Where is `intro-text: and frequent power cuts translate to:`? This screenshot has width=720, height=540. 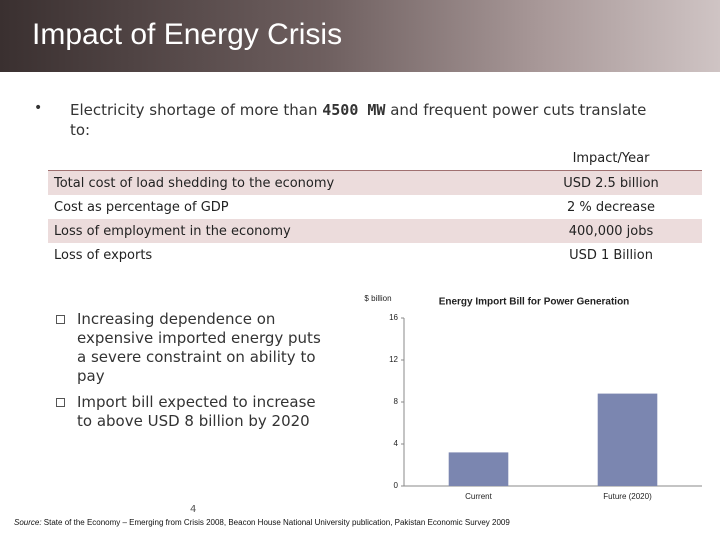
intro-text: and frequent power cuts translate to: is located at coordinates (358, 120).